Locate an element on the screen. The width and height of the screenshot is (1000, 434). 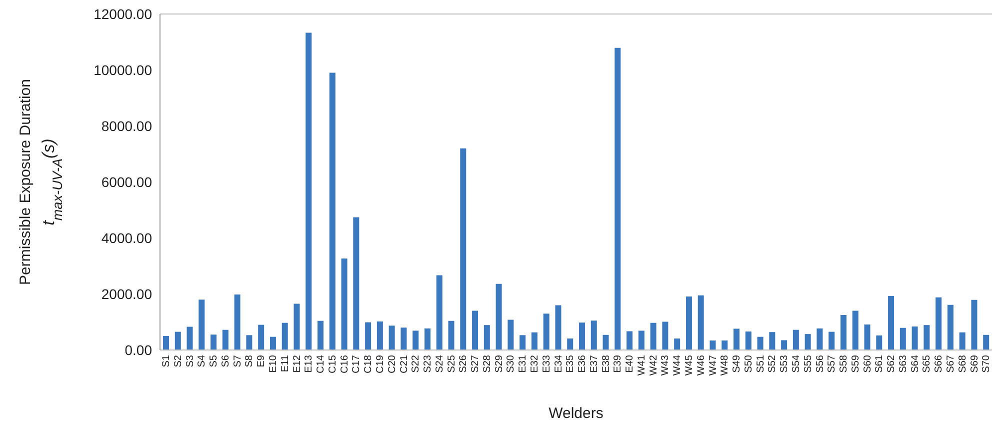
x-tick-label: S59 is located at coordinates (856, 363).